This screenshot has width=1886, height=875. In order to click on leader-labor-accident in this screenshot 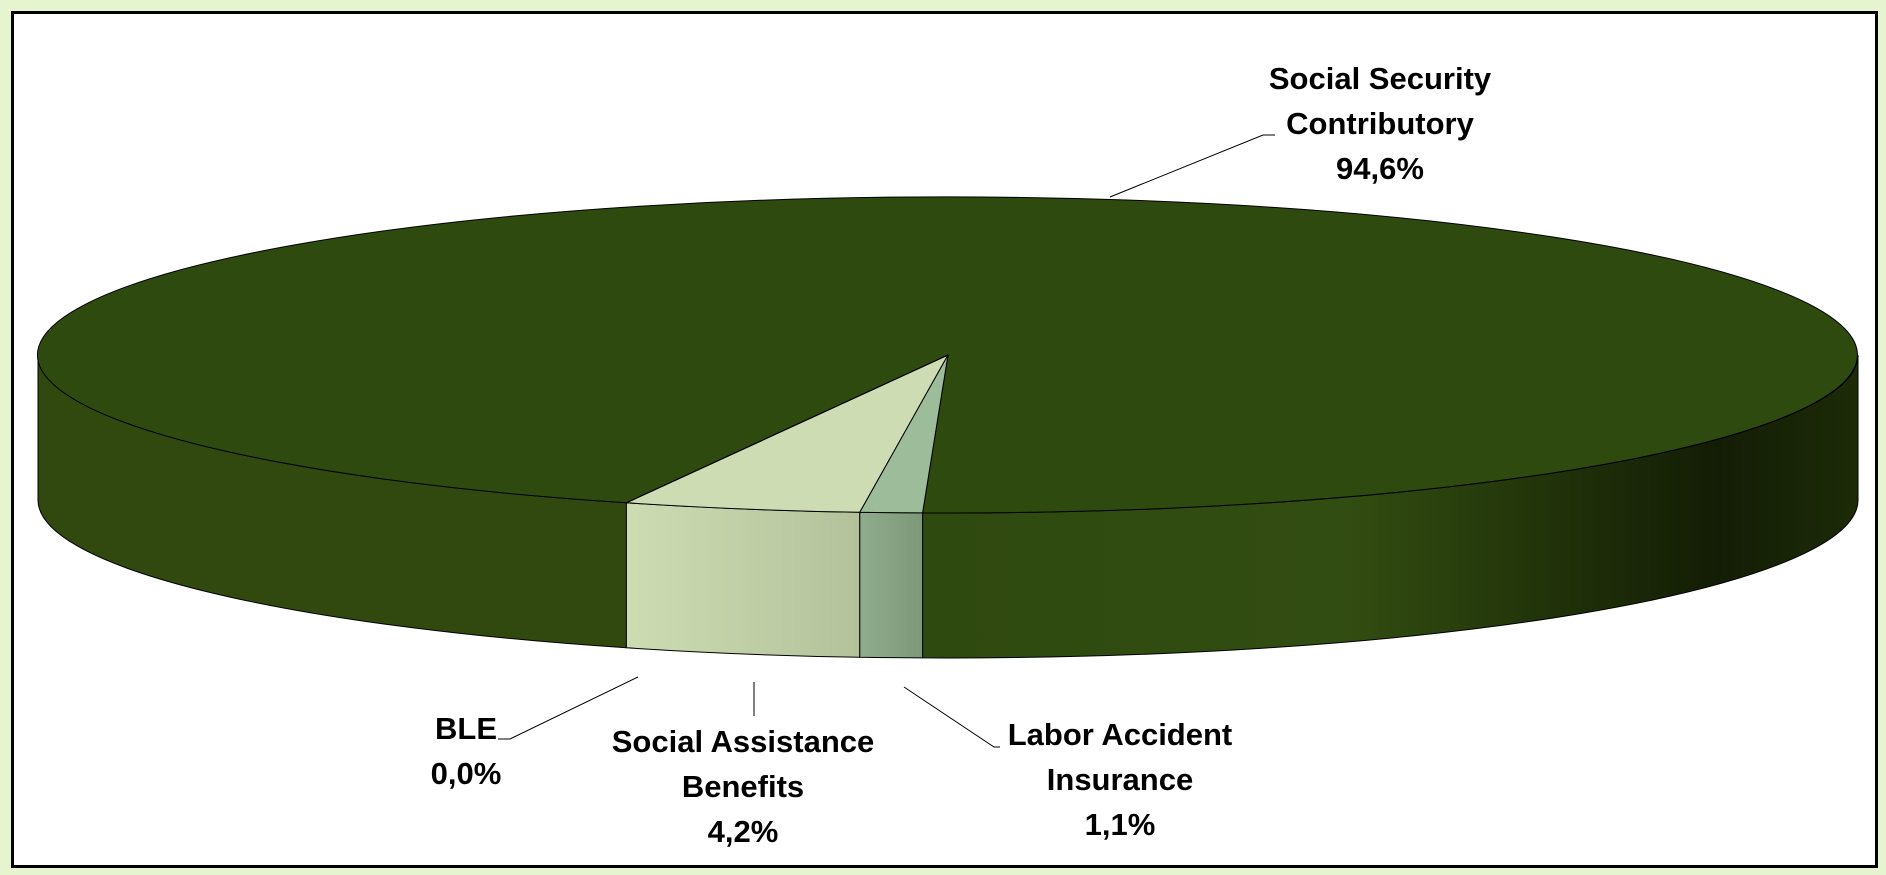, I will do `click(951, 717)`.